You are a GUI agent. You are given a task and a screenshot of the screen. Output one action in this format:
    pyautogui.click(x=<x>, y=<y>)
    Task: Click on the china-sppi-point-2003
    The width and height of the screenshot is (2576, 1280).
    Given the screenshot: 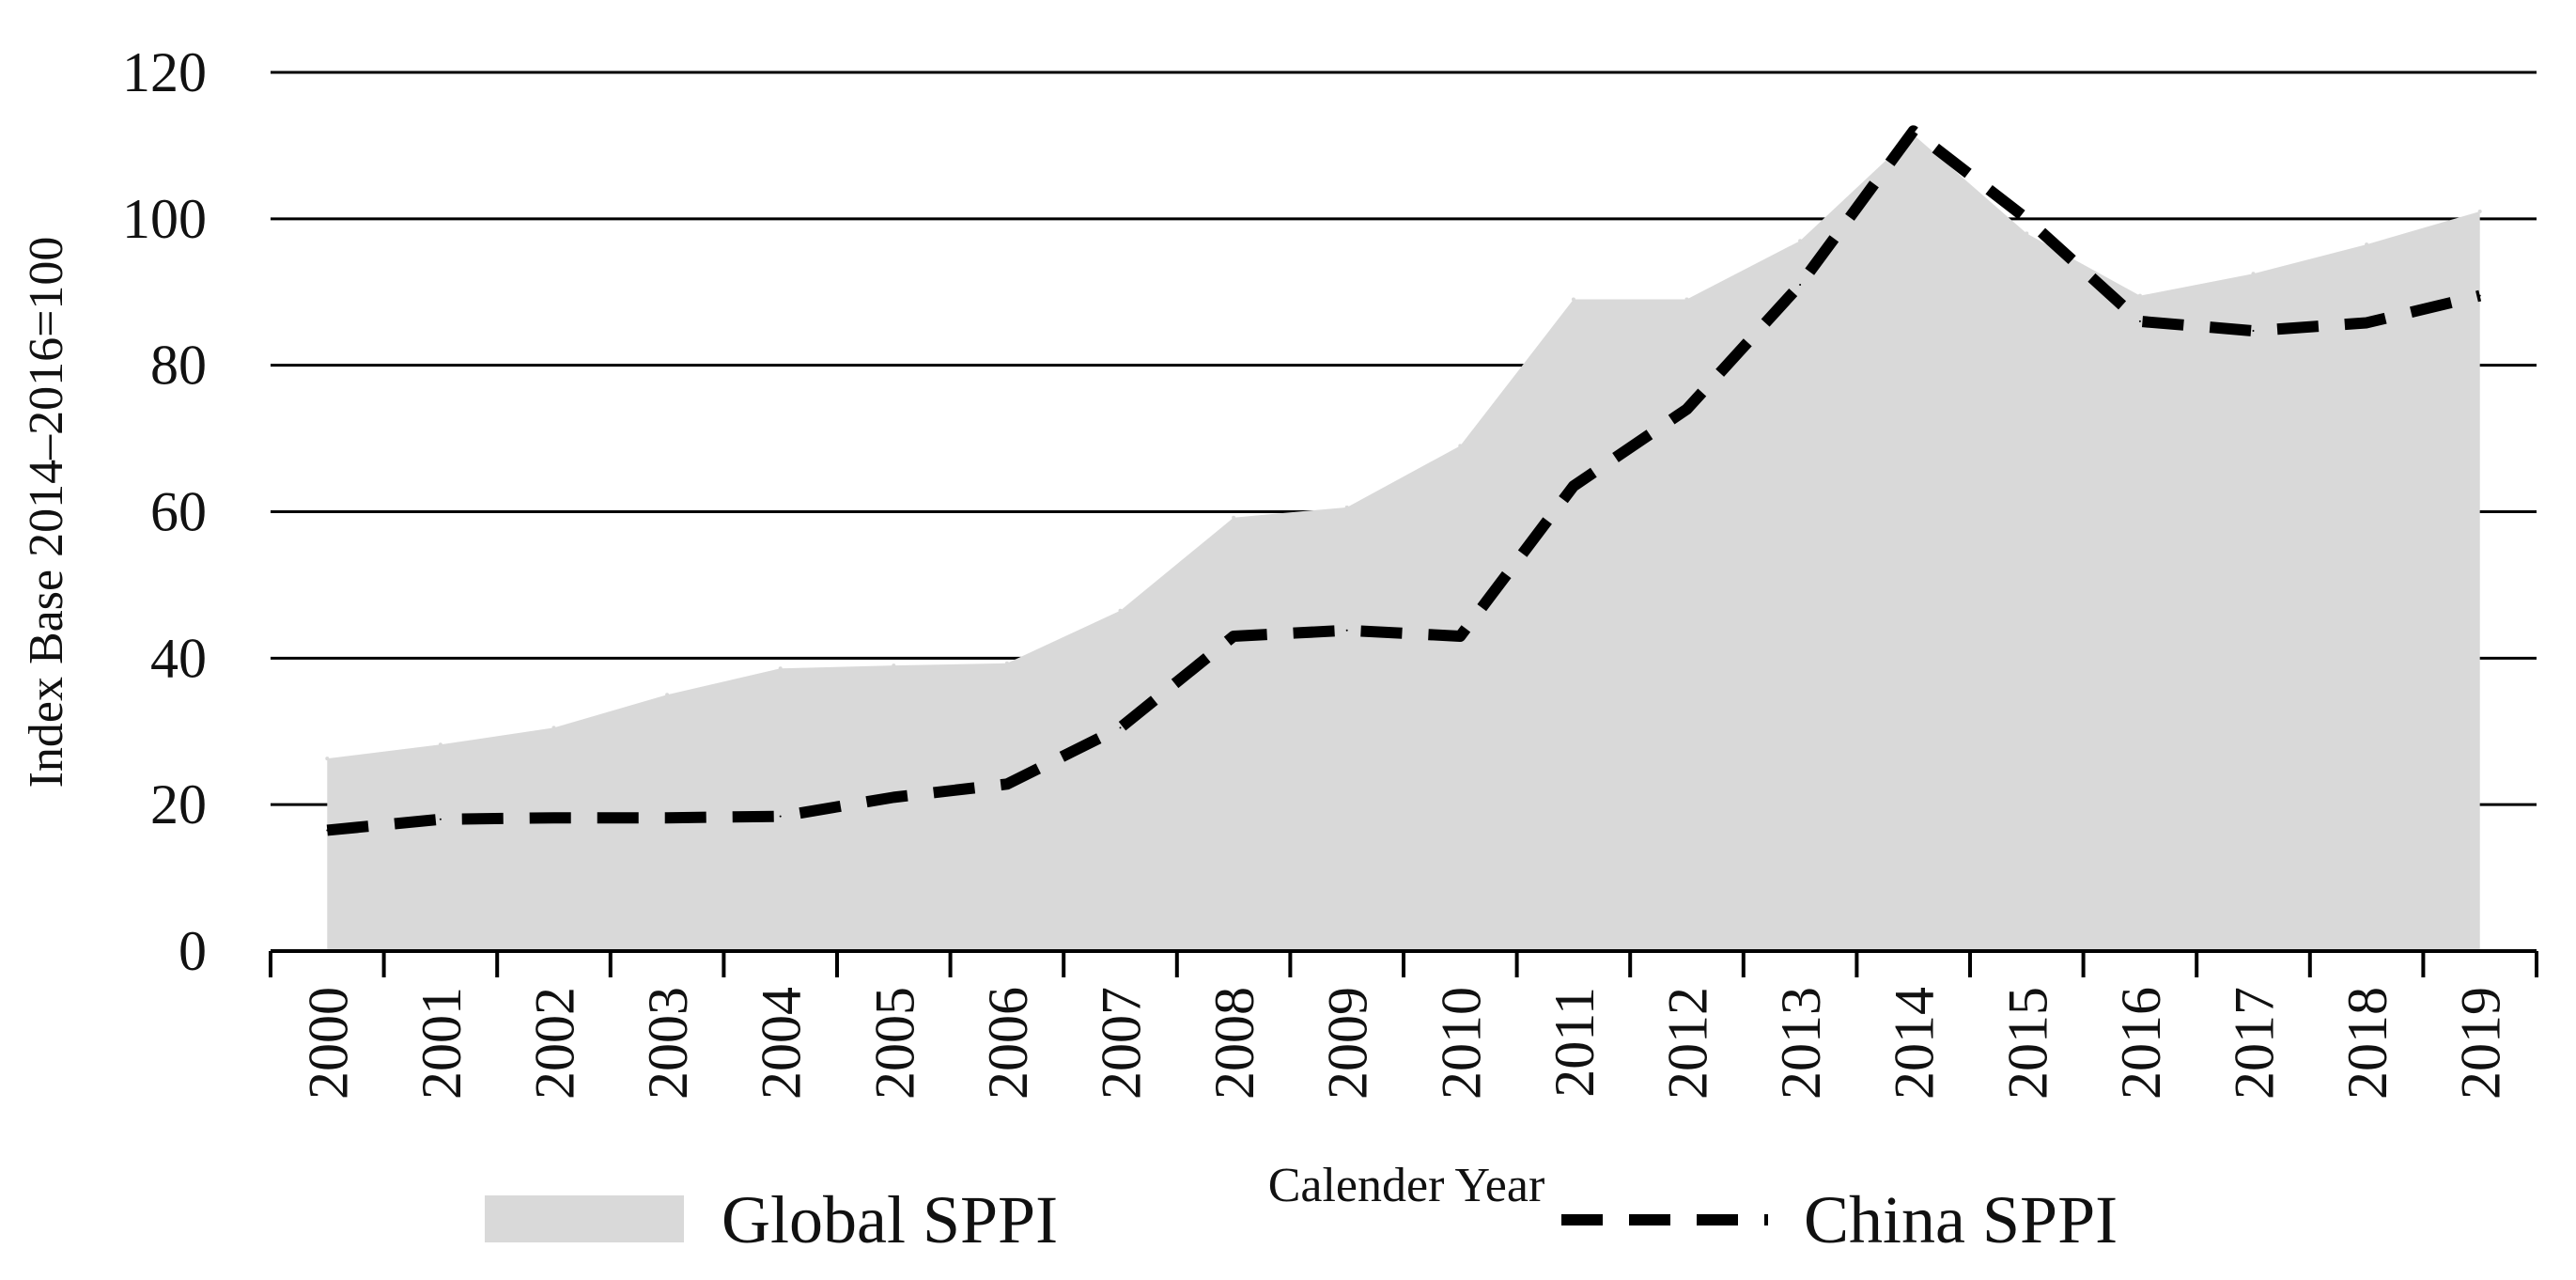 What is the action you would take?
    pyautogui.click(x=667, y=818)
    